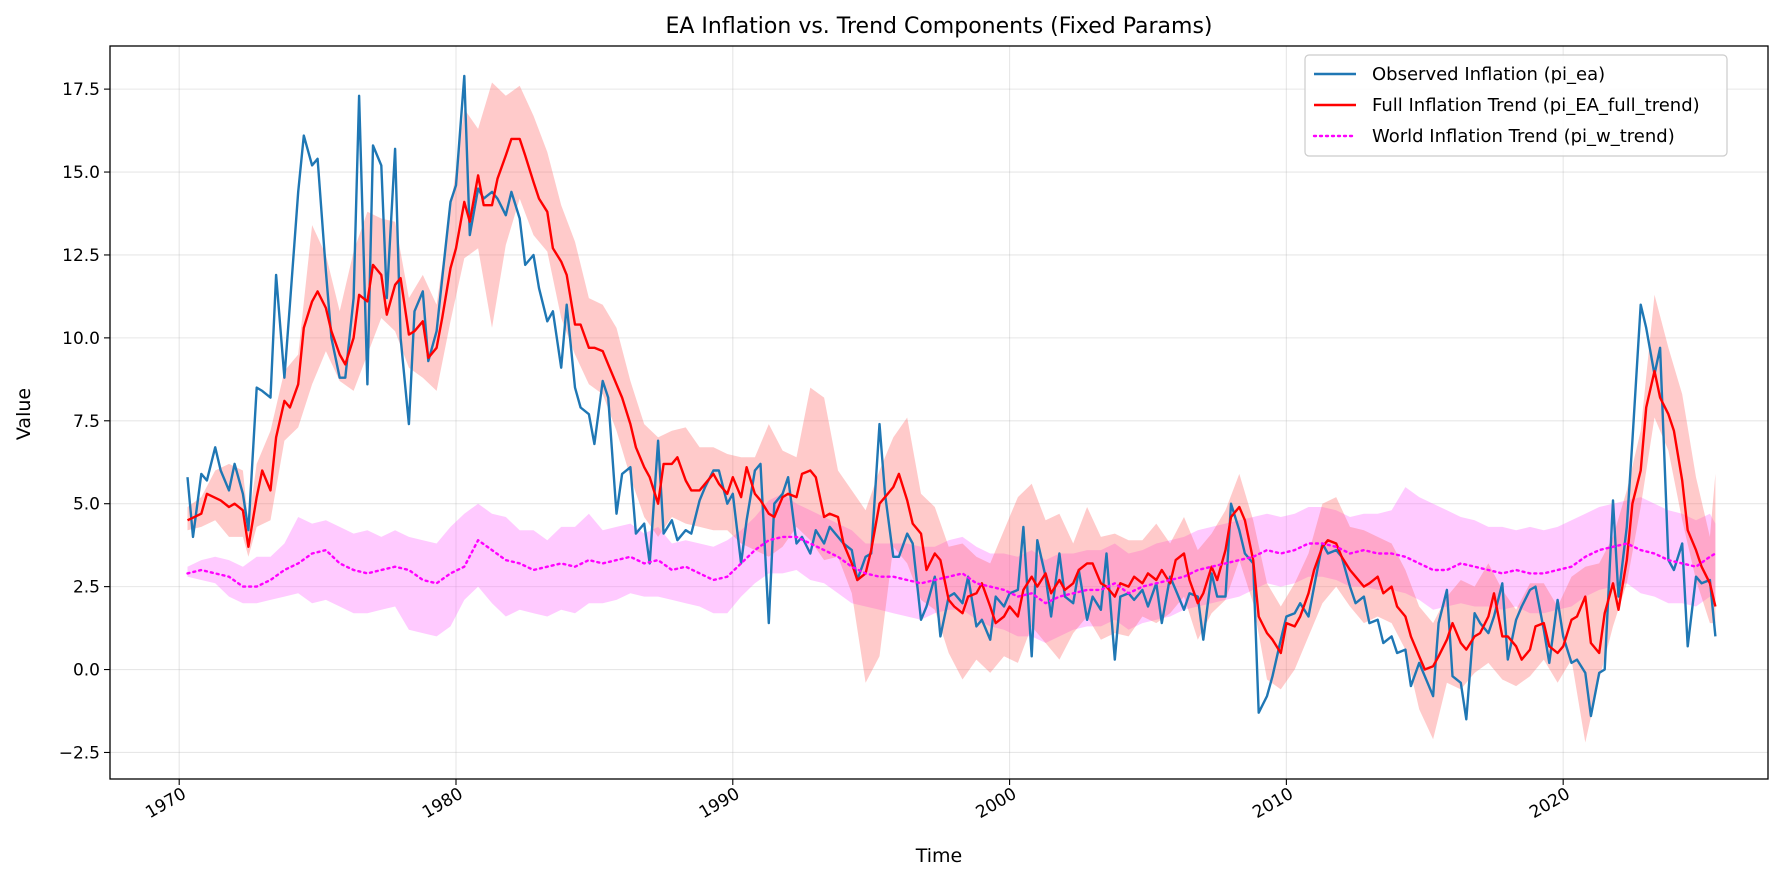  Describe the element at coordinates (24, 414) in the screenshot. I see `y-axis-label: Value` at that location.